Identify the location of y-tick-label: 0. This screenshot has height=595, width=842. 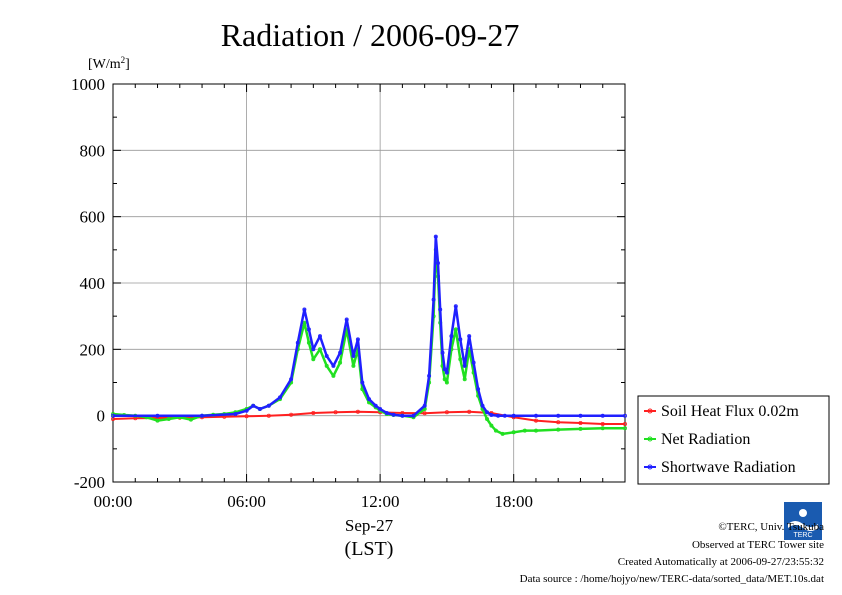
(101, 416).